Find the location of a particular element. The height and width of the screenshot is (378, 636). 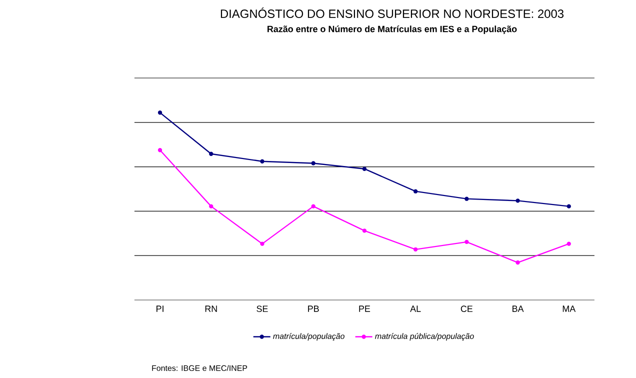

x-tick-label: CE is located at coordinates (466, 309).